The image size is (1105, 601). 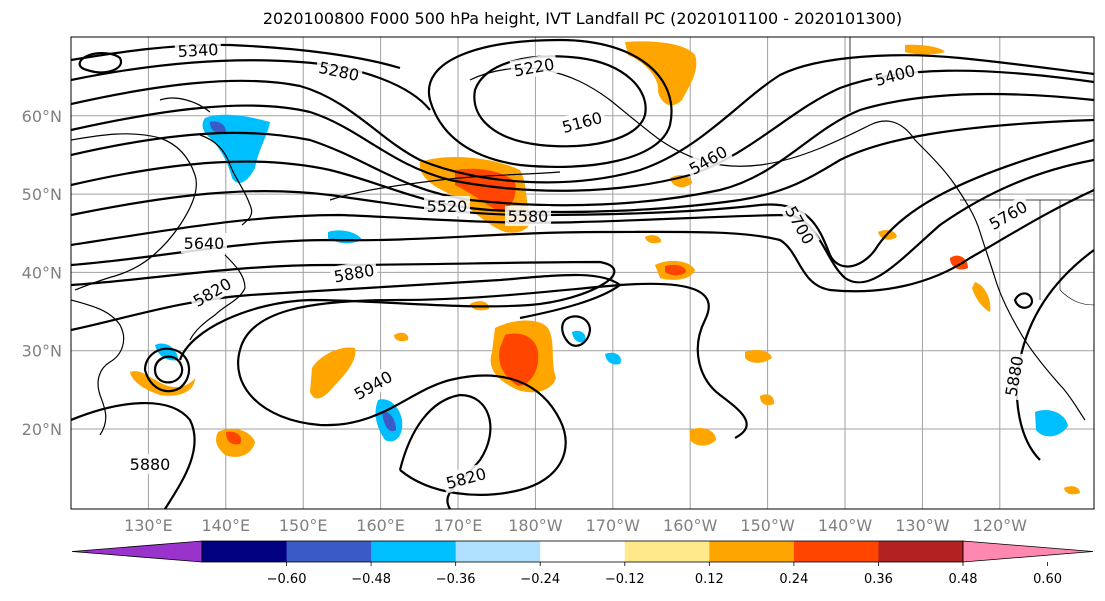 What do you see at coordinates (625, 579) in the screenshot?
I see `colorbar-tick-label: −0.12` at bounding box center [625, 579].